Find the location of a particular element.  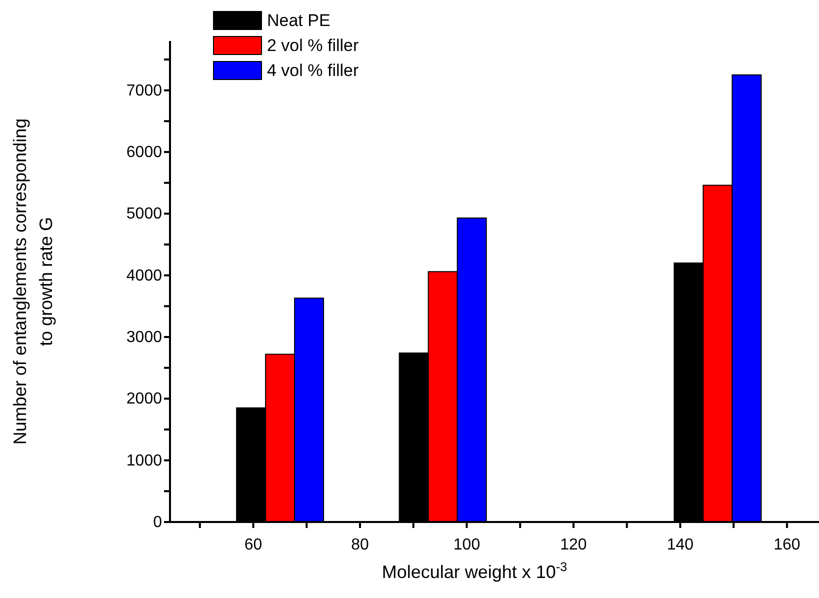

x-tick-label: 120 is located at coordinates (573, 545).